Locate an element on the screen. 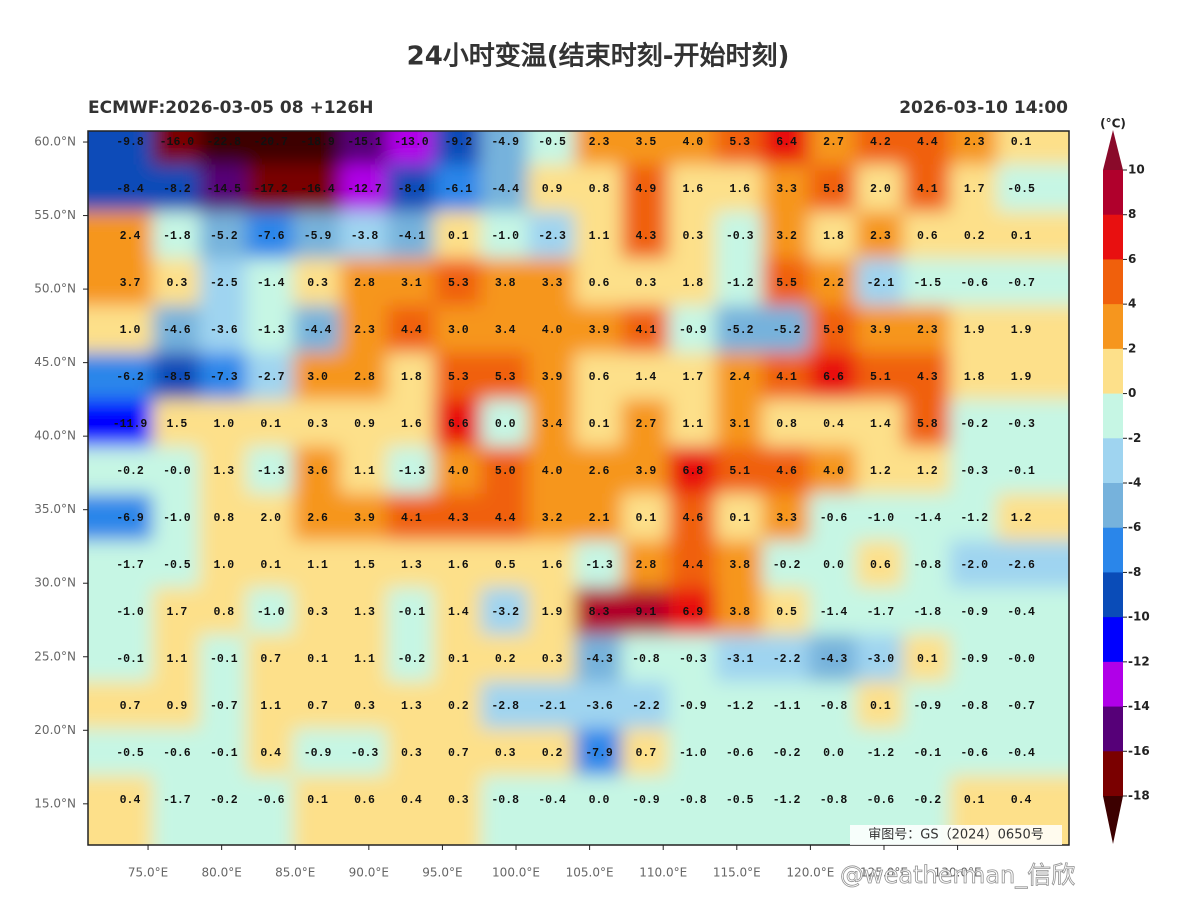  field-value: 4.4 is located at coordinates (692, 565).